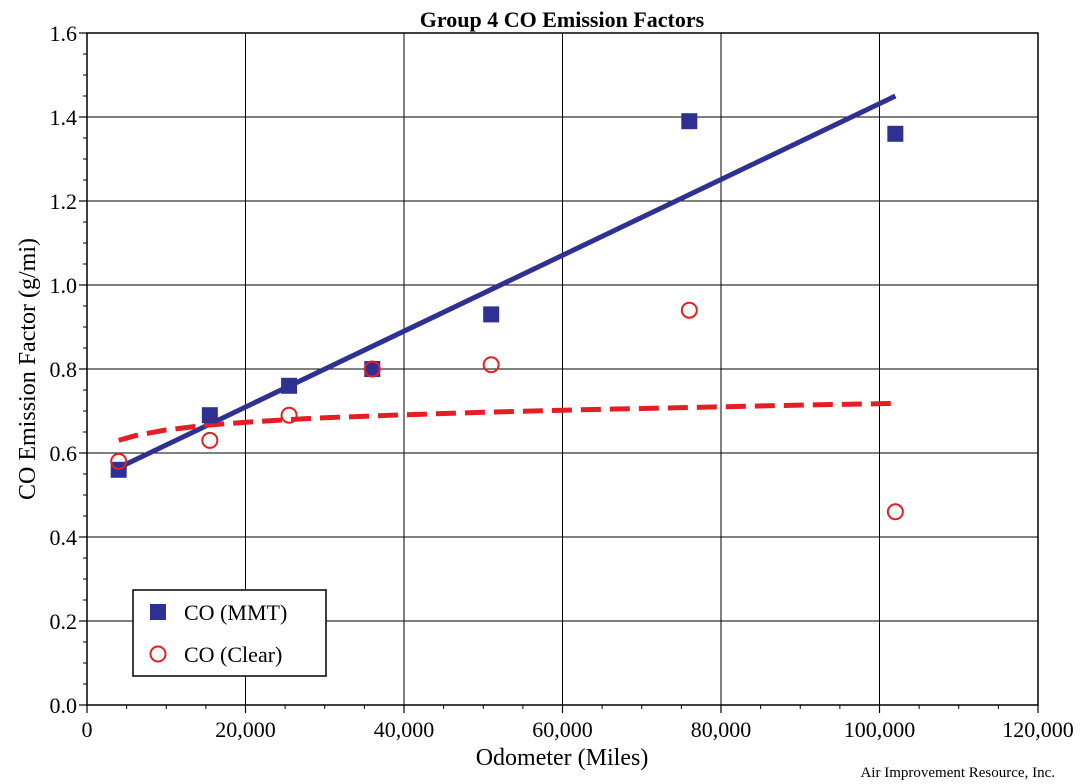  What do you see at coordinates (404, 729) in the screenshot?
I see `x-tick-label: 40,000` at bounding box center [404, 729].